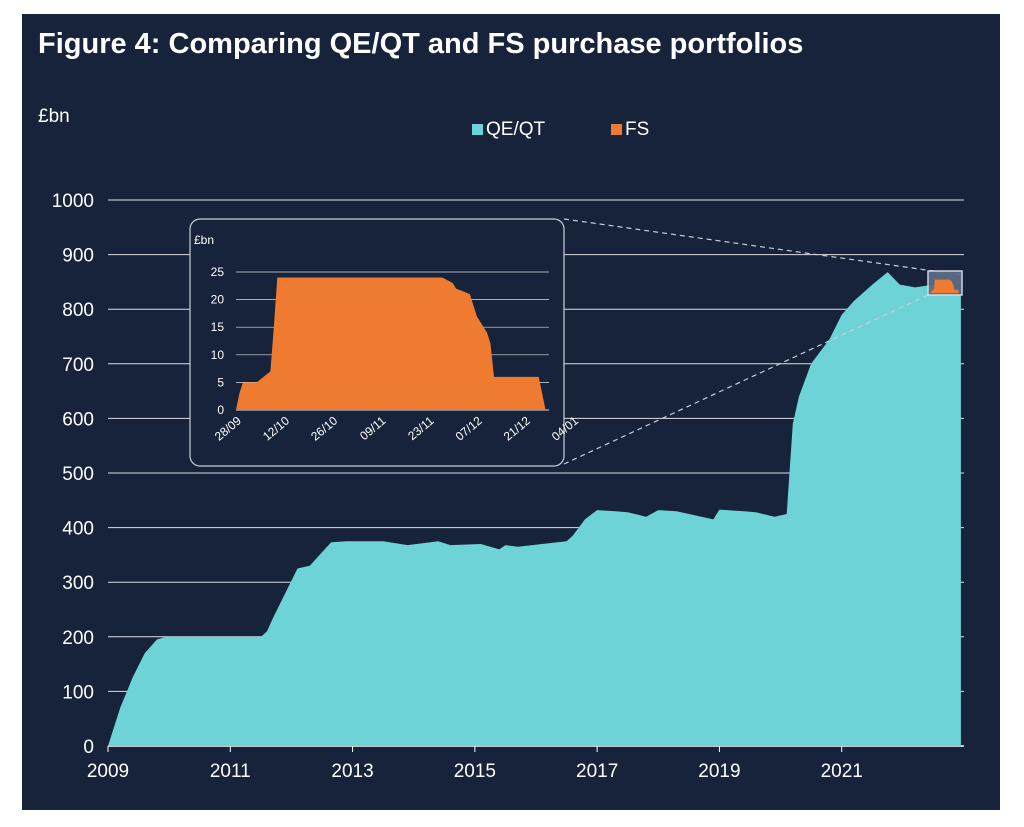 This screenshot has width=1024, height=827. I want to click on legend-label-fs: FS, so click(637, 129).